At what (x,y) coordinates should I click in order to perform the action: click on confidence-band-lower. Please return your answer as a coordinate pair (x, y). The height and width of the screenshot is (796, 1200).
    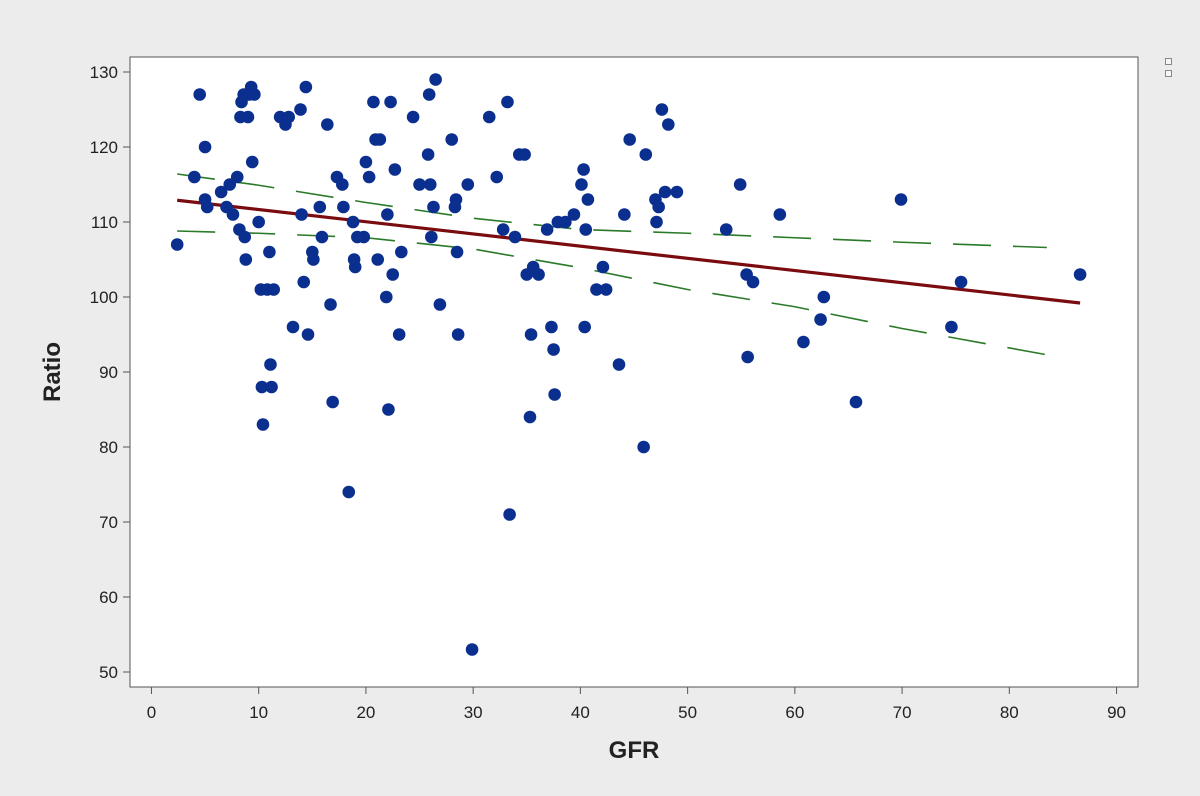
    Looking at the image, I should click on (612, 293).